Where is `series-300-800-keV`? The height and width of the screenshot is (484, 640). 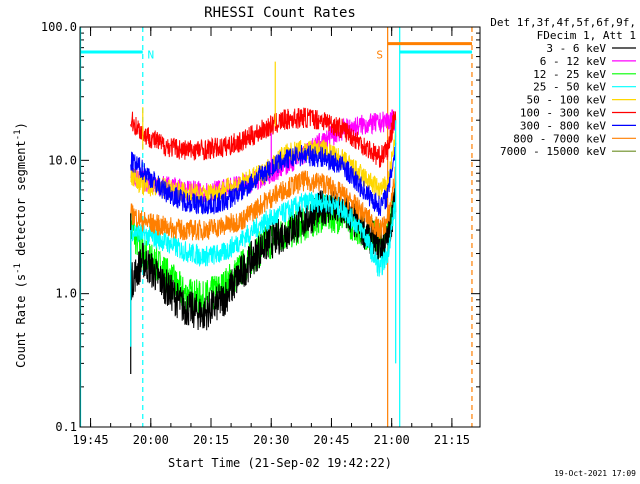 series-300-800-keV is located at coordinates (263, 179).